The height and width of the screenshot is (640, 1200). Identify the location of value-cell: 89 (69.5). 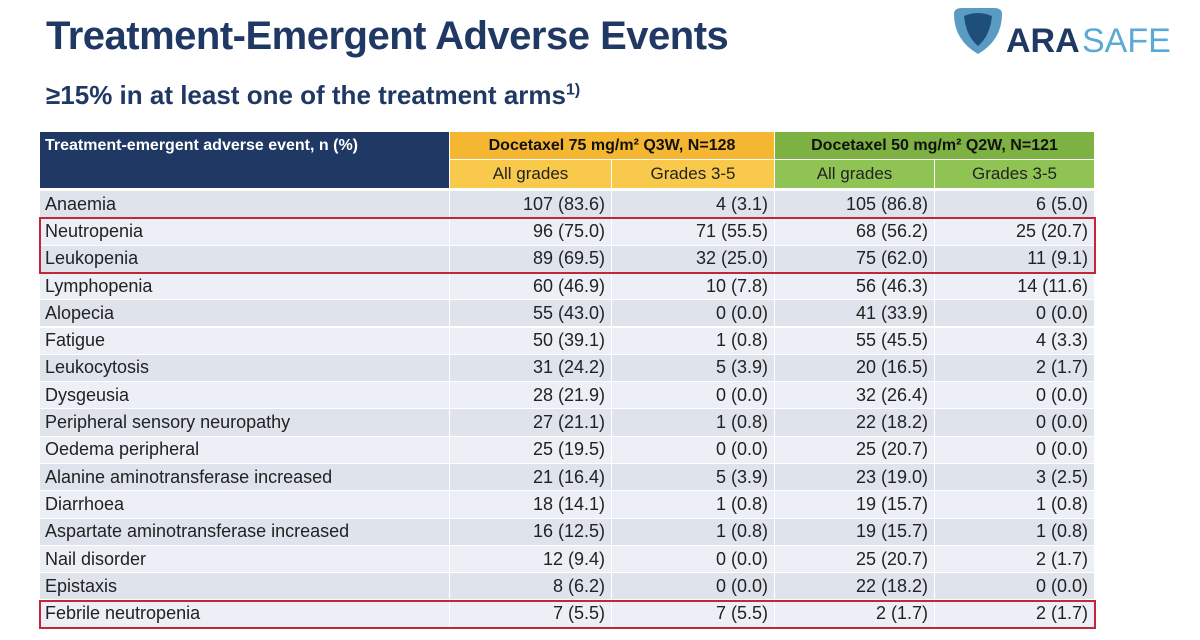
(531, 259).